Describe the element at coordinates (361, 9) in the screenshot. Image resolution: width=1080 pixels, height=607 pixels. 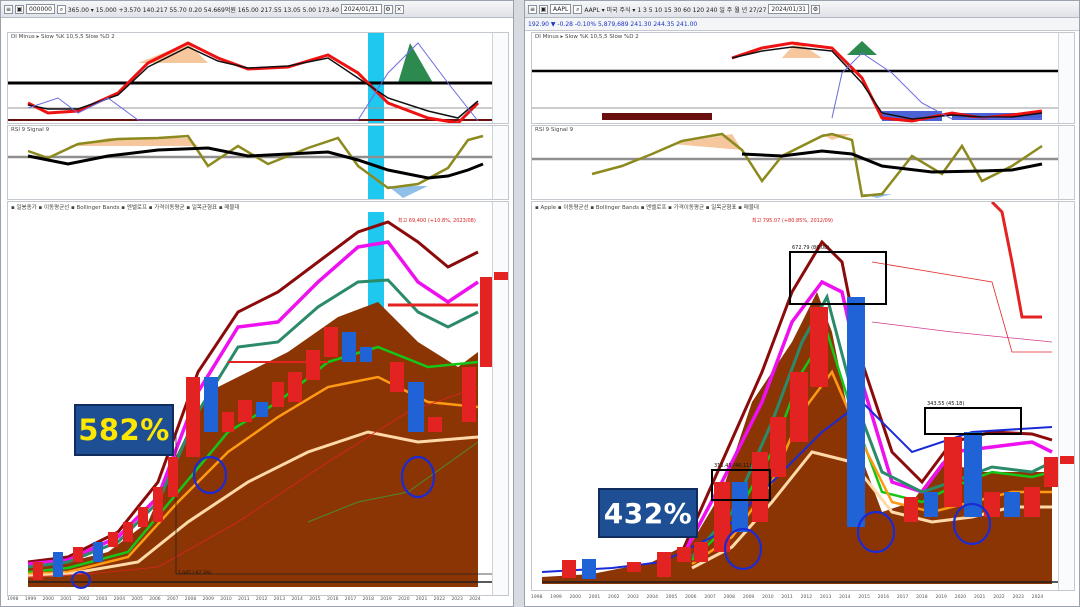
I see `left-period-field: 2024/01/31` at that location.